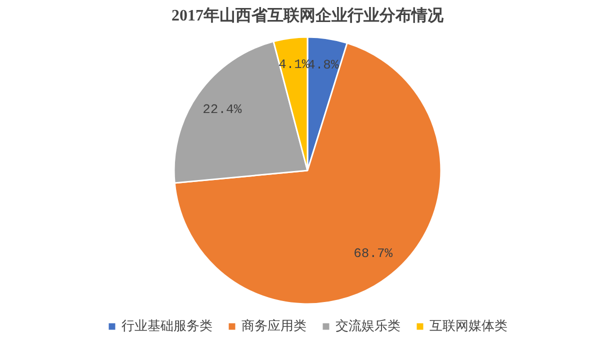 The width and height of the screenshot is (614, 337). What do you see at coordinates (274, 326) in the screenshot?
I see `legend-label: 商务应用类` at bounding box center [274, 326].